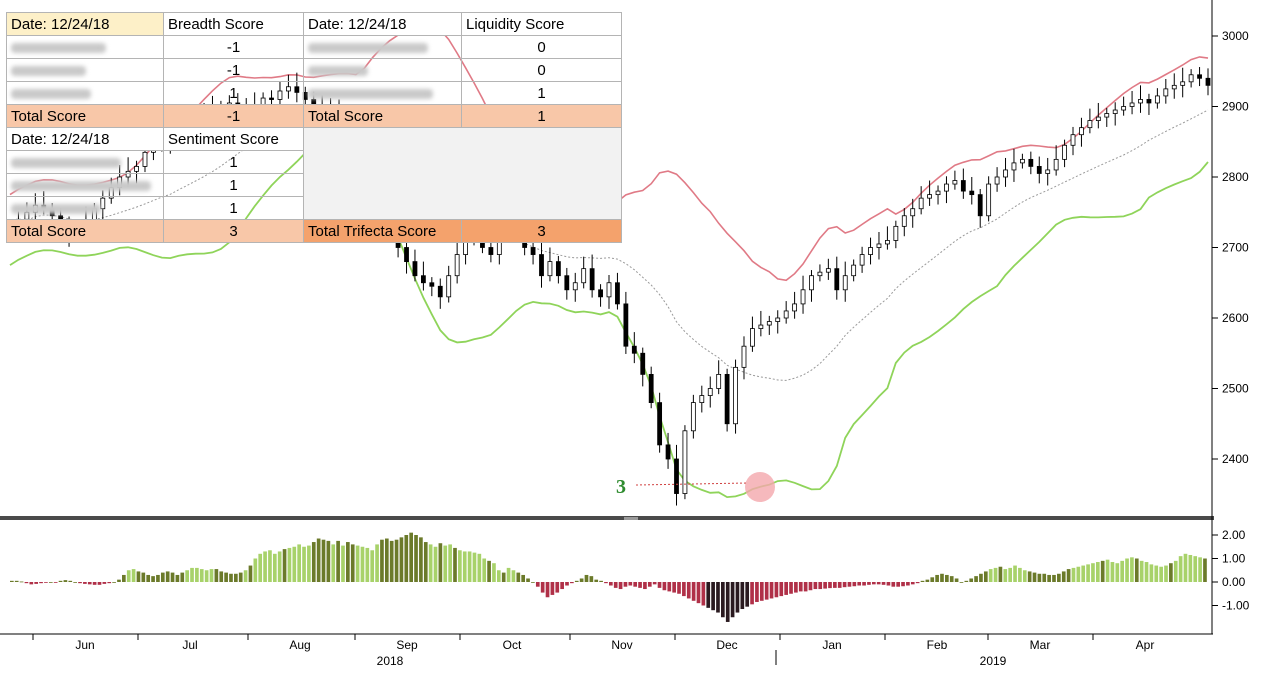  Describe the element at coordinates (512, 645) in the screenshot. I see `x-tick-label: Oct` at that location.